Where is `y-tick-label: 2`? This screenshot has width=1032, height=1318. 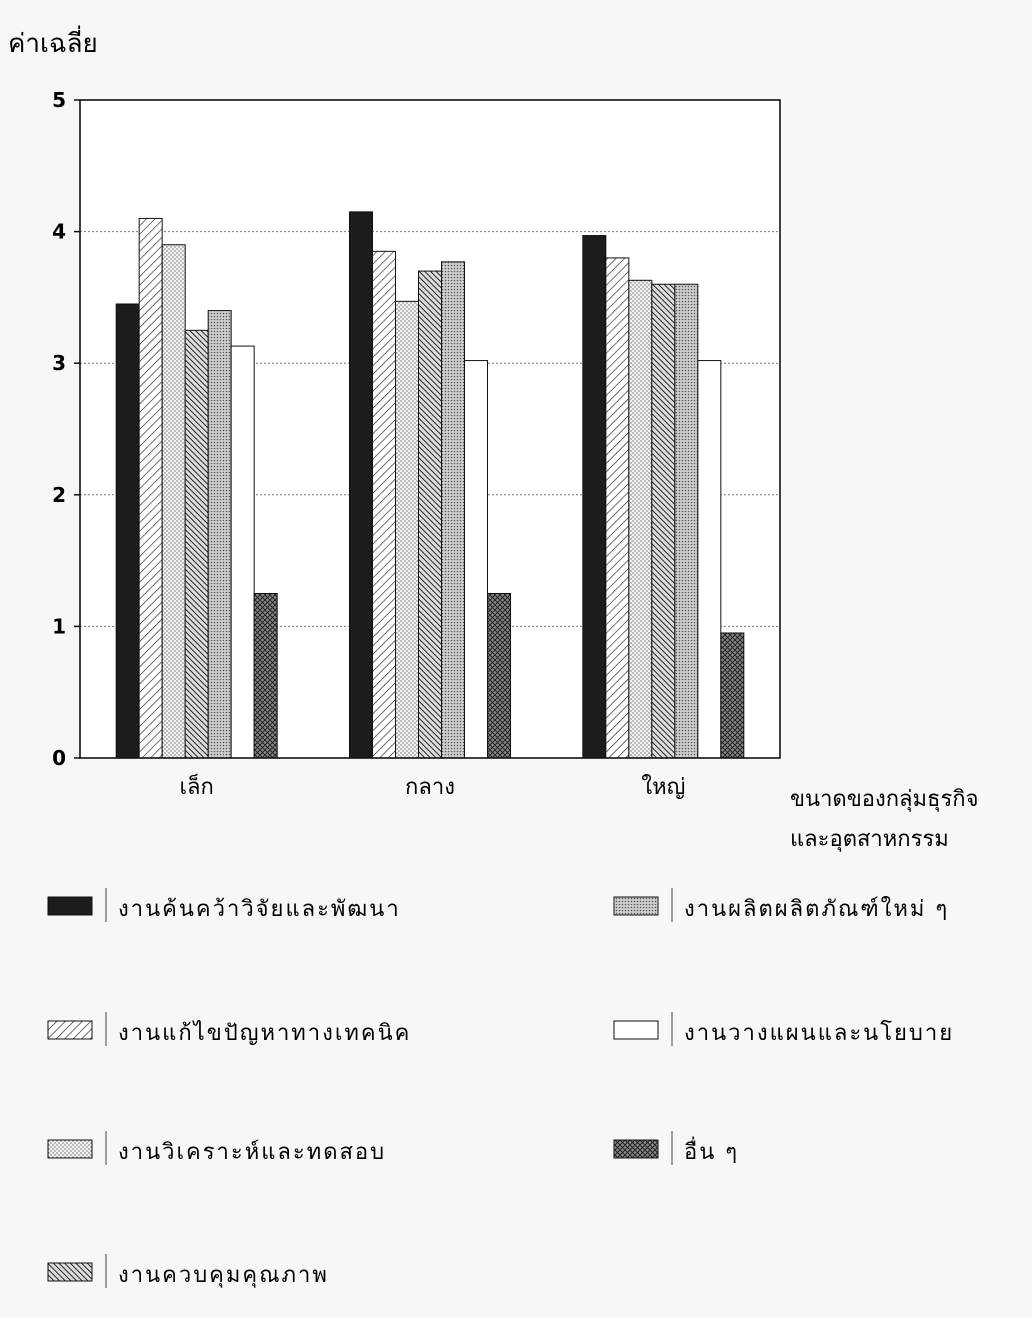
y-tick-label: 2 is located at coordinates (59, 495).